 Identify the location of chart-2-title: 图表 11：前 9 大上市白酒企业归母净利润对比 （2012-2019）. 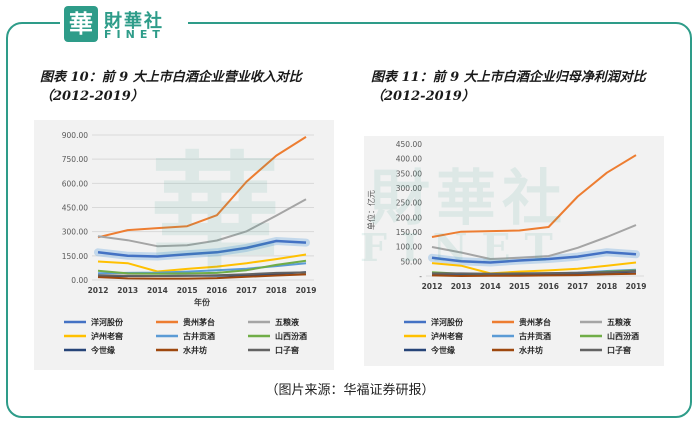
(508, 87).